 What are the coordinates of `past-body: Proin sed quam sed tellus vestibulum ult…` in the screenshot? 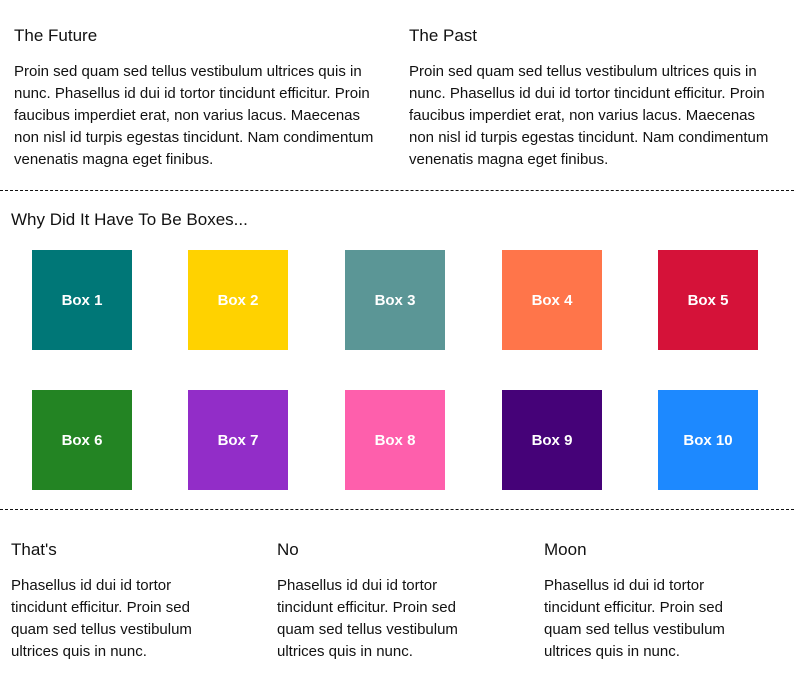 It's located at (589, 115).